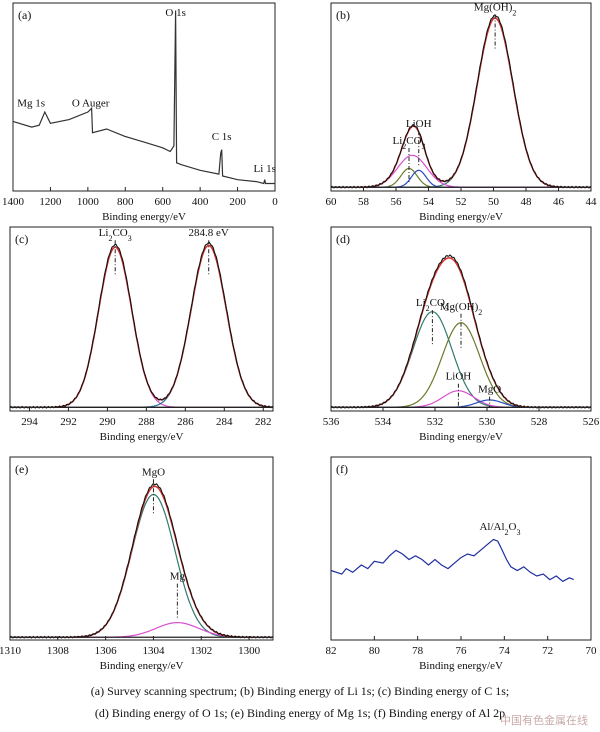 The width and height of the screenshot is (600, 732). I want to click on x-tick-label-f-2: 78, so click(418, 651).